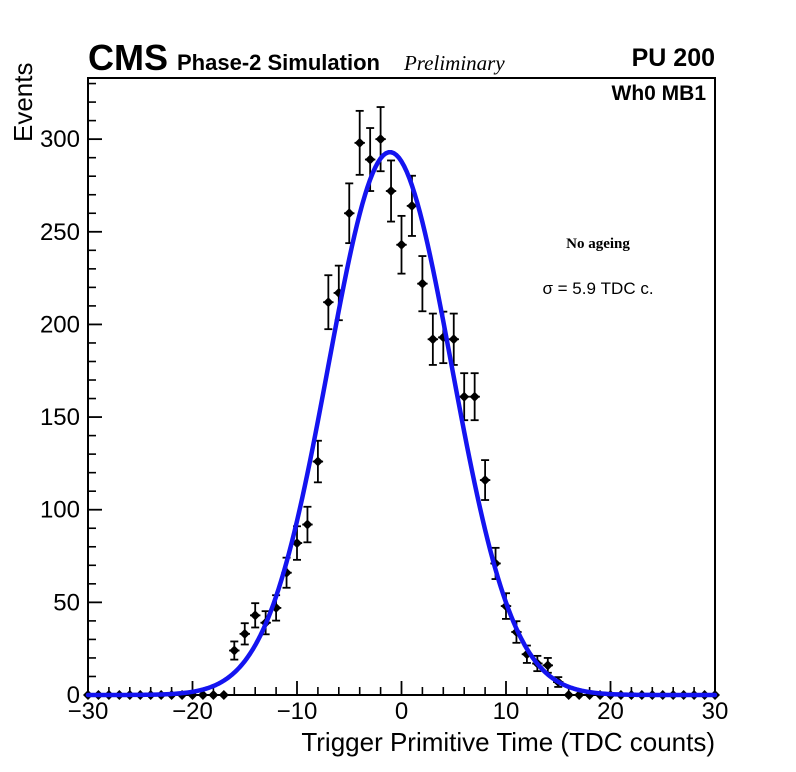  What do you see at coordinates (598, 288) in the screenshot?
I see `annotation-sigma: σ = 5.9 TDC c.` at bounding box center [598, 288].